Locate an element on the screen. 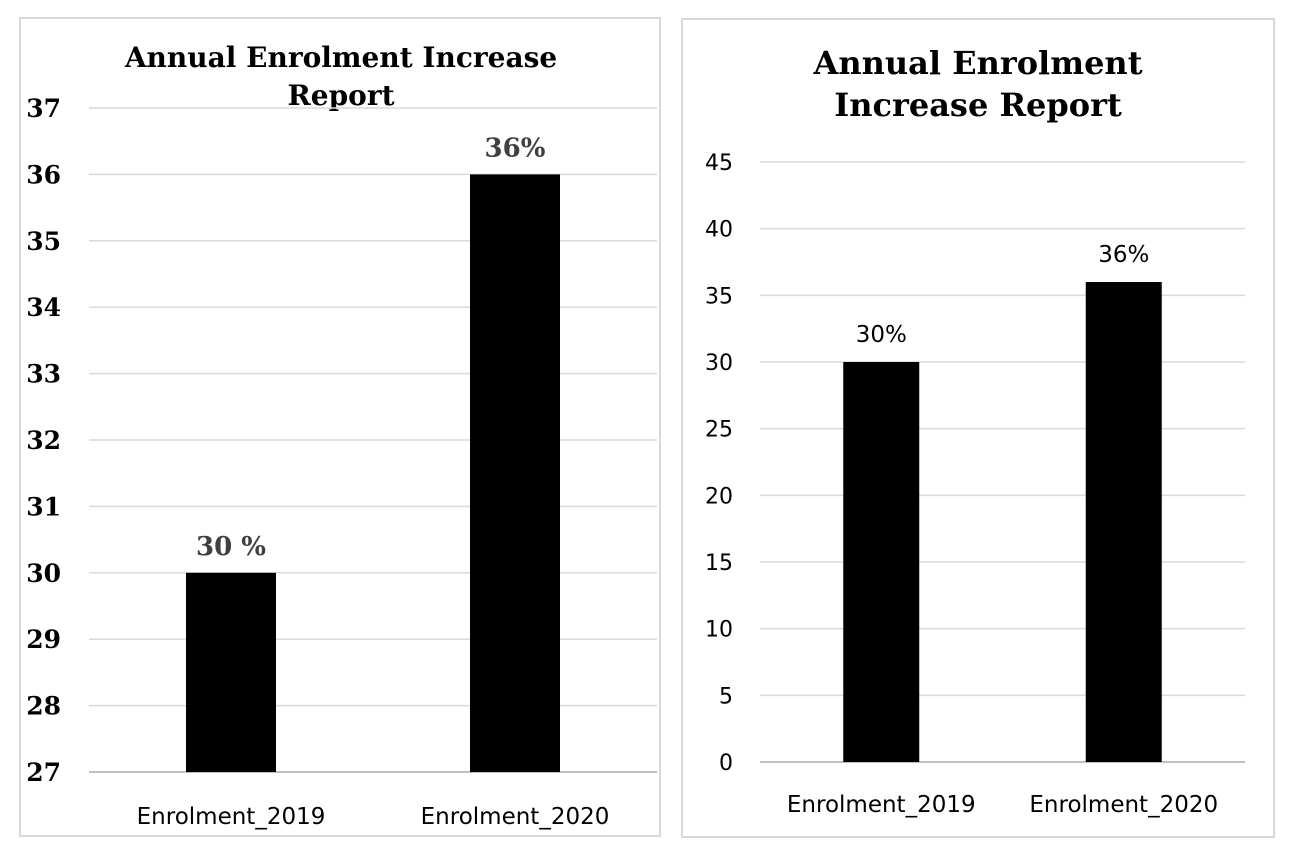 This screenshot has height=859, width=1296. data-label: 30% is located at coordinates (881, 335).